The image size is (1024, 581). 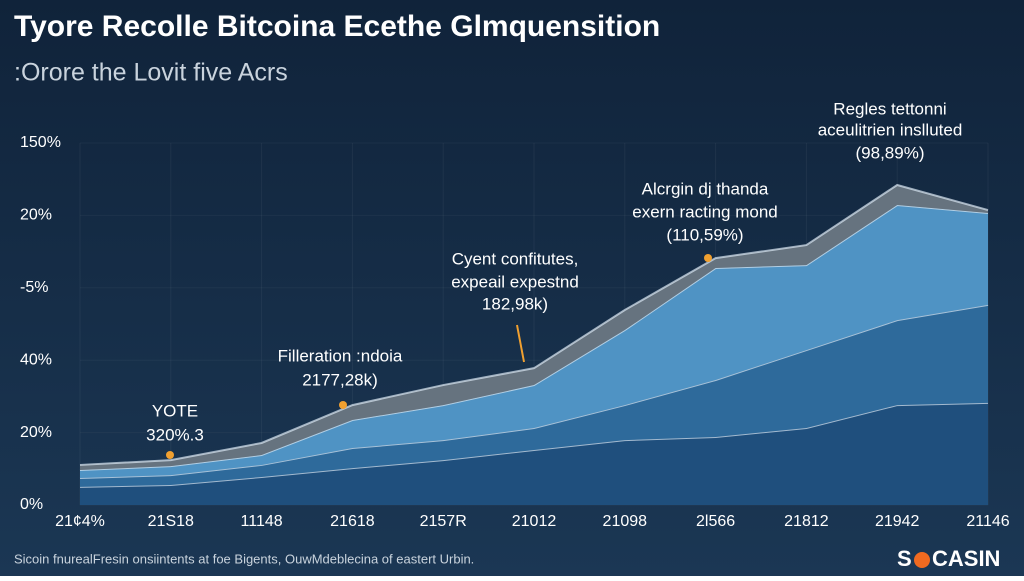 I want to click on x-tick-label: 2l566, so click(x=715, y=521).